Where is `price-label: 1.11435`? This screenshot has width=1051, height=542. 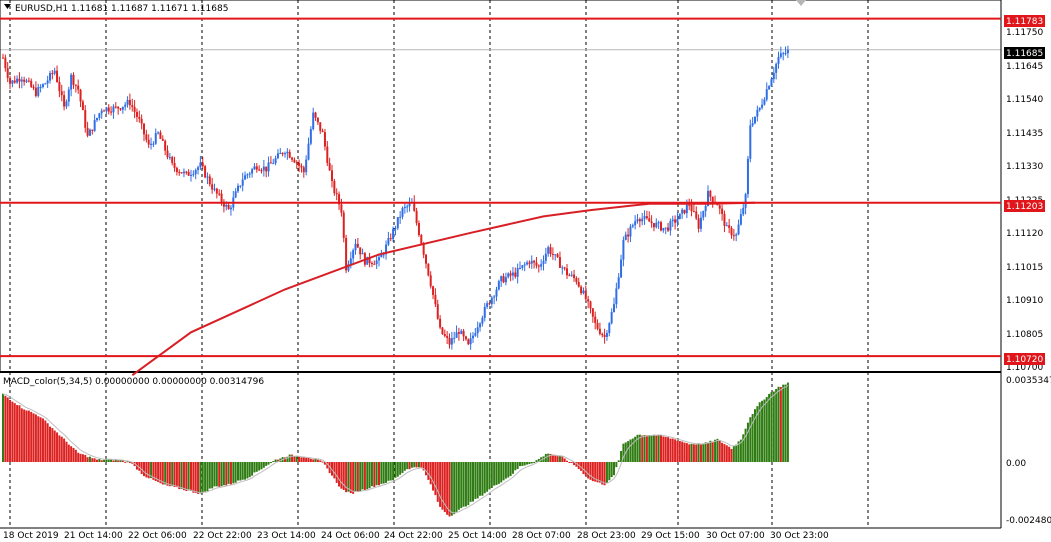
price-label: 1.11435 is located at coordinates (1024, 134).